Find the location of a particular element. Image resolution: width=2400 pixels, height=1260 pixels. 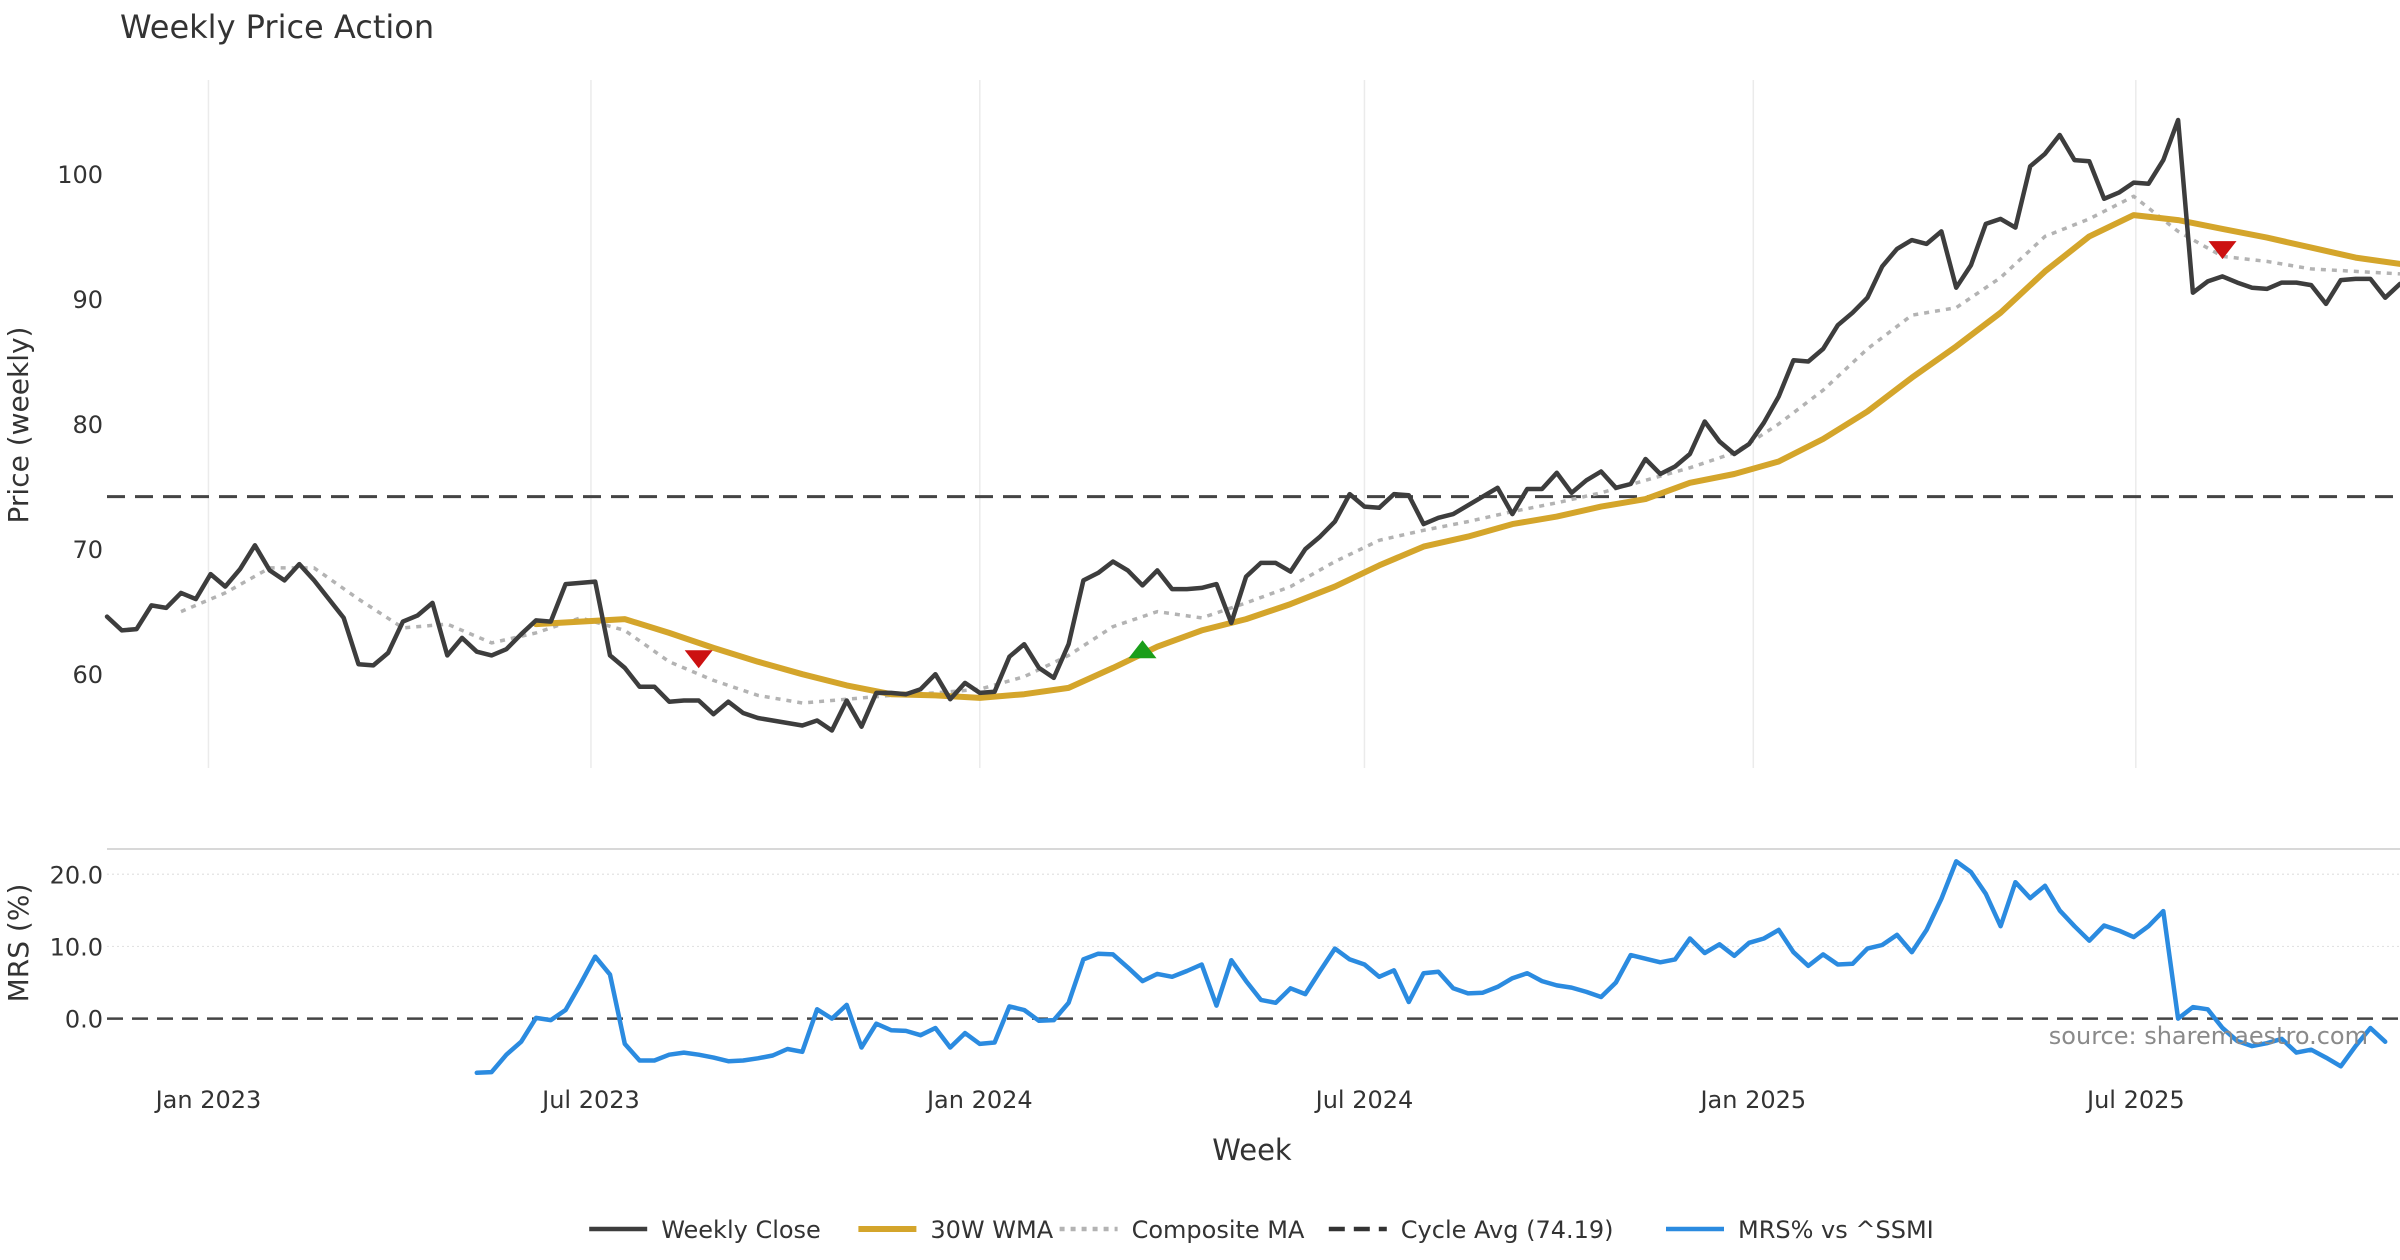

x-axis-label: Week is located at coordinates (1252, 1150).